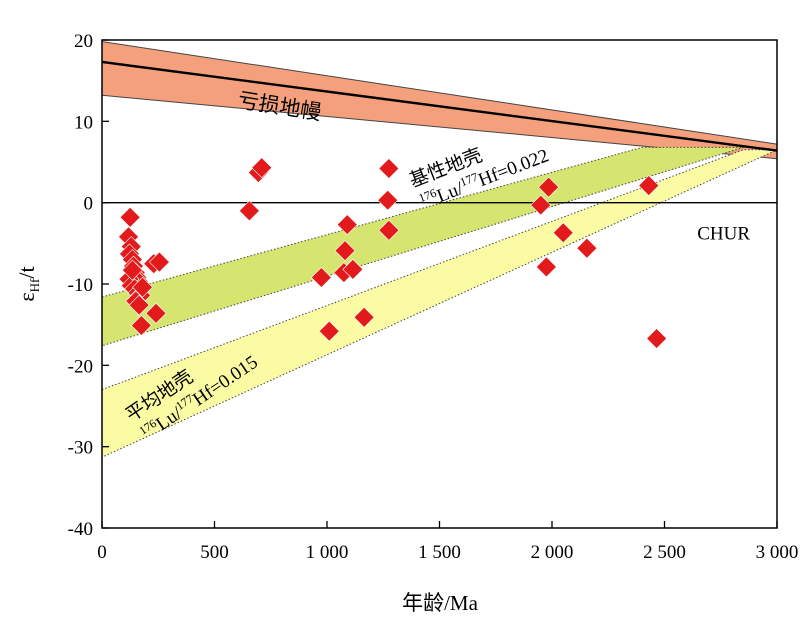  What do you see at coordinates (777, 552) in the screenshot?
I see `x-tick-label: 3 000` at bounding box center [777, 552].